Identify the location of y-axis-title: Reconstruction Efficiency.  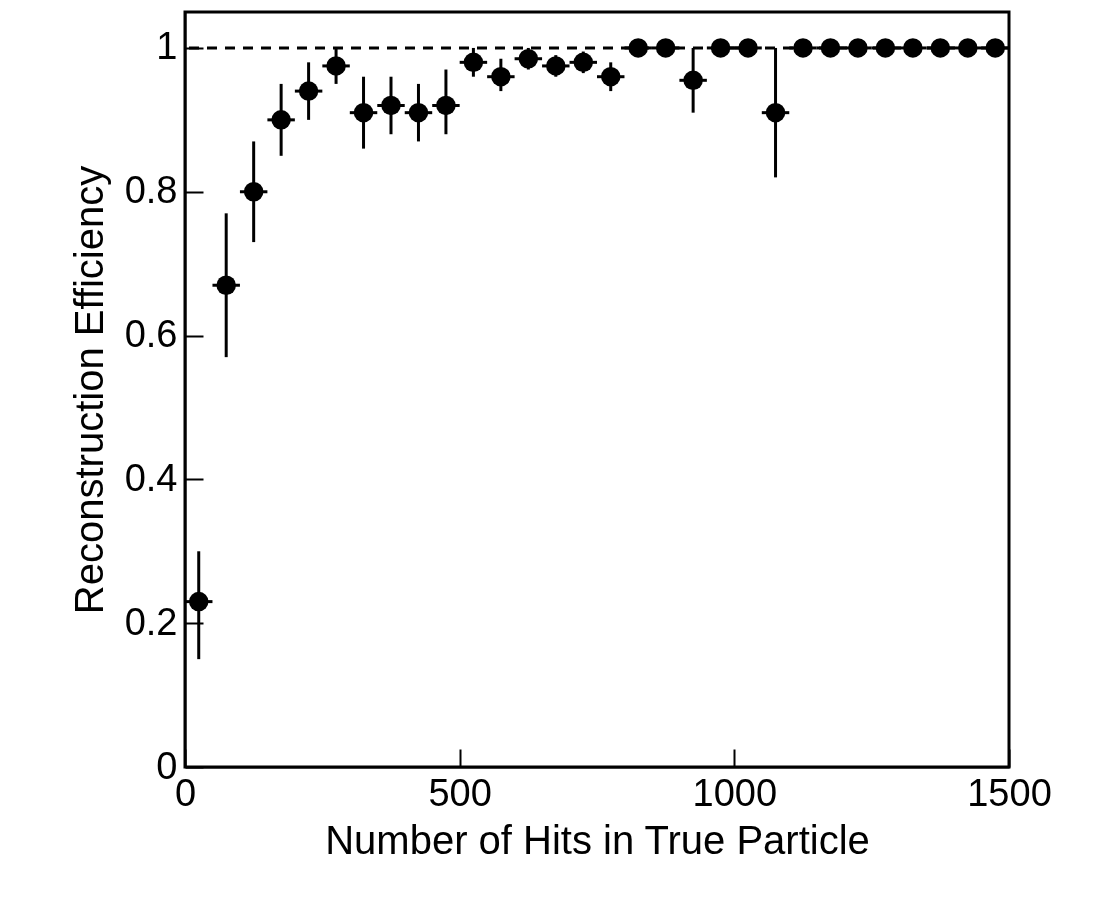
(88, 390).